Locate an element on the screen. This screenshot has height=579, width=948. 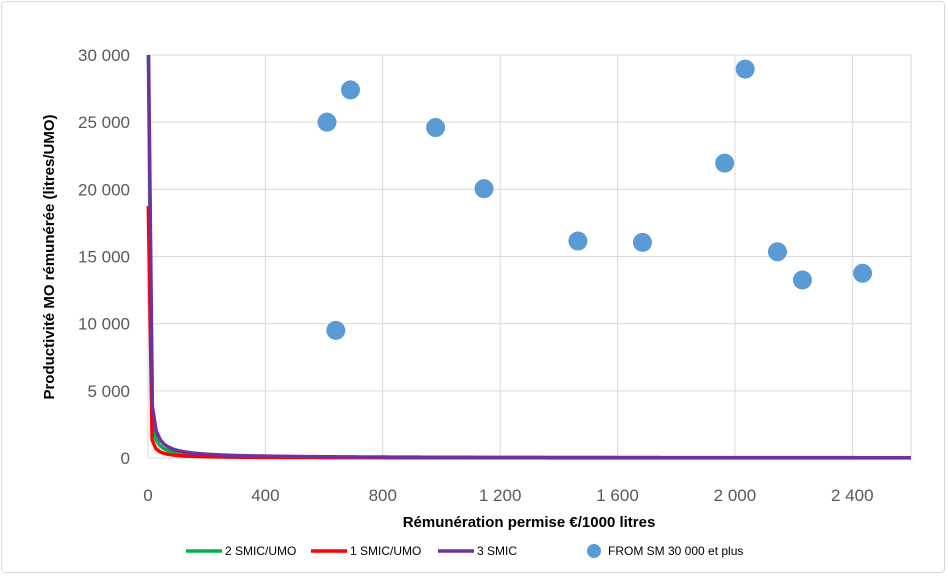
y-tick-label: 0 is located at coordinates (125, 458).